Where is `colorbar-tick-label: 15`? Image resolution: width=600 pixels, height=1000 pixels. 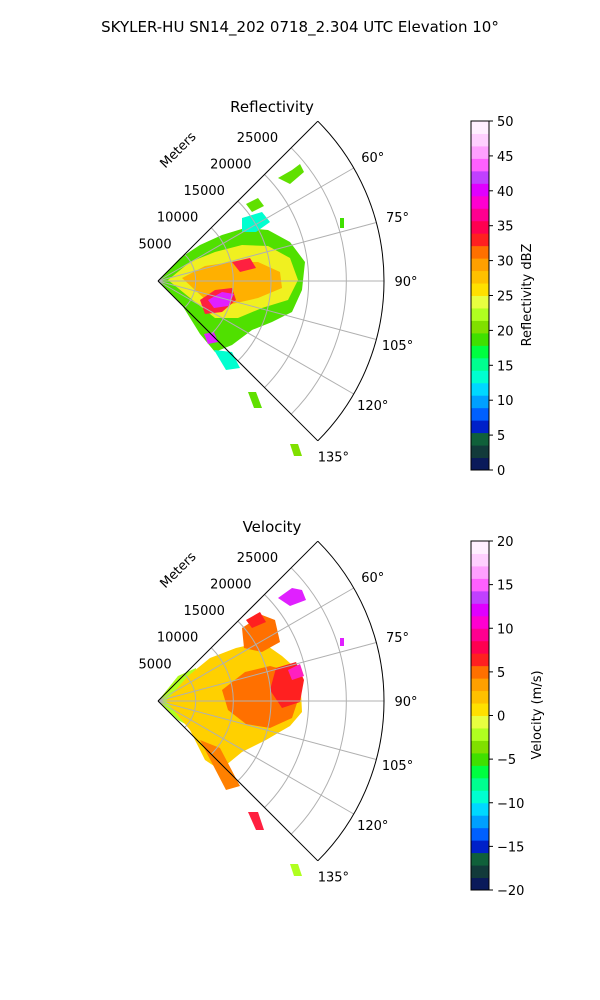 colorbar-tick-label: 15 is located at coordinates (505, 366).